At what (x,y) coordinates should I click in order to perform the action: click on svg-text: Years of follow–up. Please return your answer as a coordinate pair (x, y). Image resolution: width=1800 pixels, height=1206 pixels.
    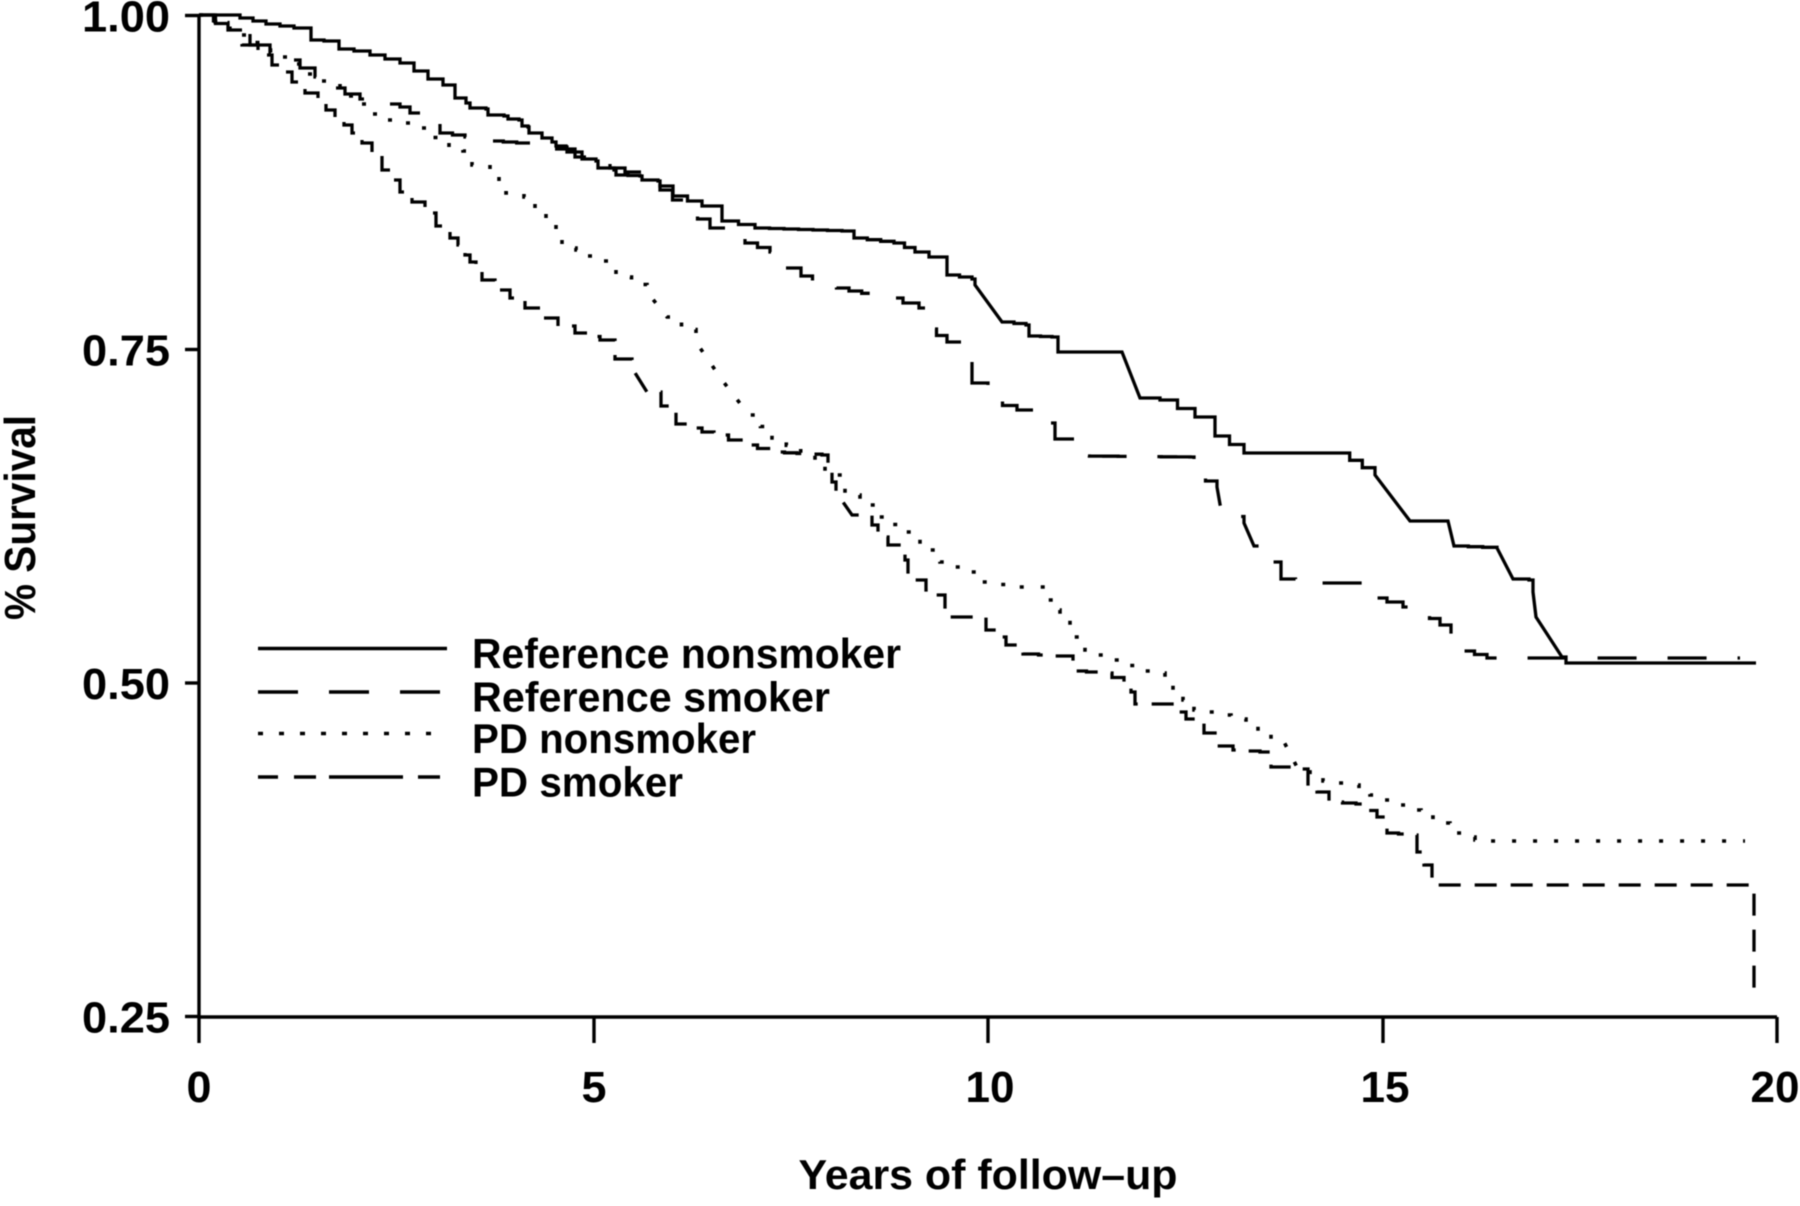
    Looking at the image, I should click on (988, 1174).